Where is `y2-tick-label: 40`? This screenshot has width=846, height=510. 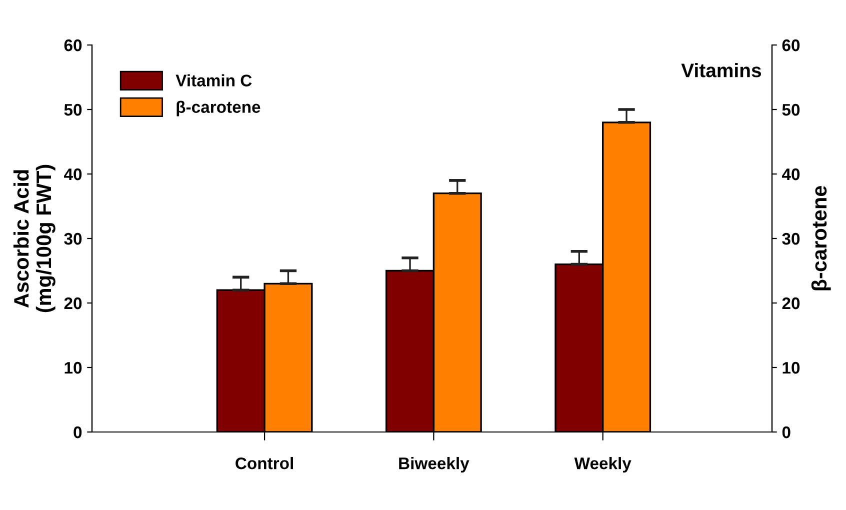 y2-tick-label: 40 is located at coordinates (791, 174).